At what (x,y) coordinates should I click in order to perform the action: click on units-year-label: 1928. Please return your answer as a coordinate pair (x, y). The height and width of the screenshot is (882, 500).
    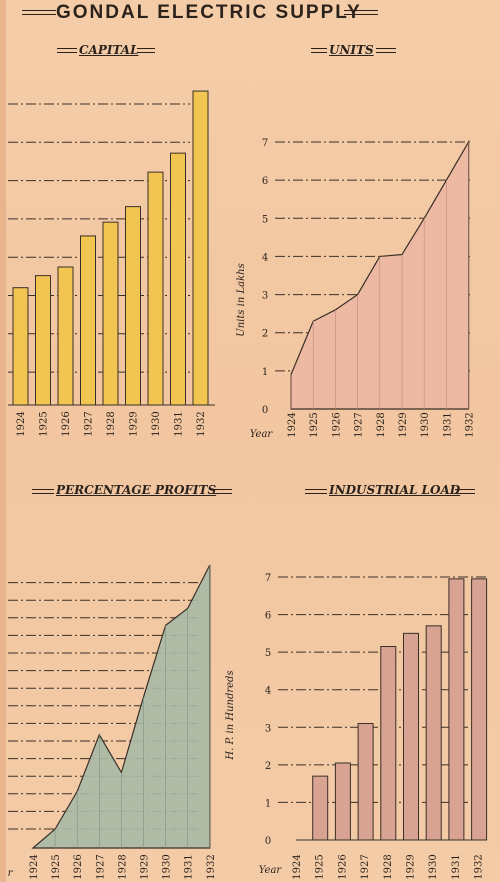
    Looking at the image, I should click on (381, 424).